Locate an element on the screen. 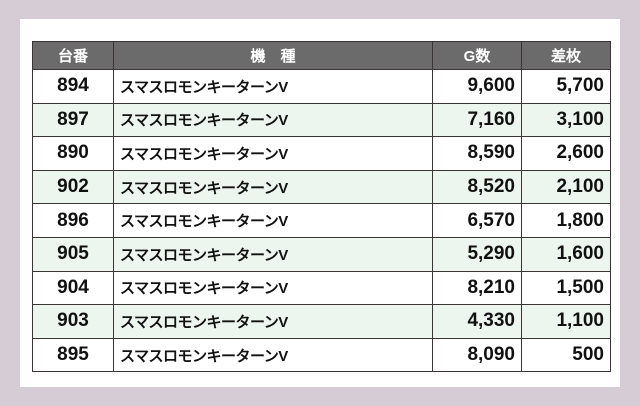 This screenshot has width=640, height=406. machine-number-cell: 904 is located at coordinates (73, 288).